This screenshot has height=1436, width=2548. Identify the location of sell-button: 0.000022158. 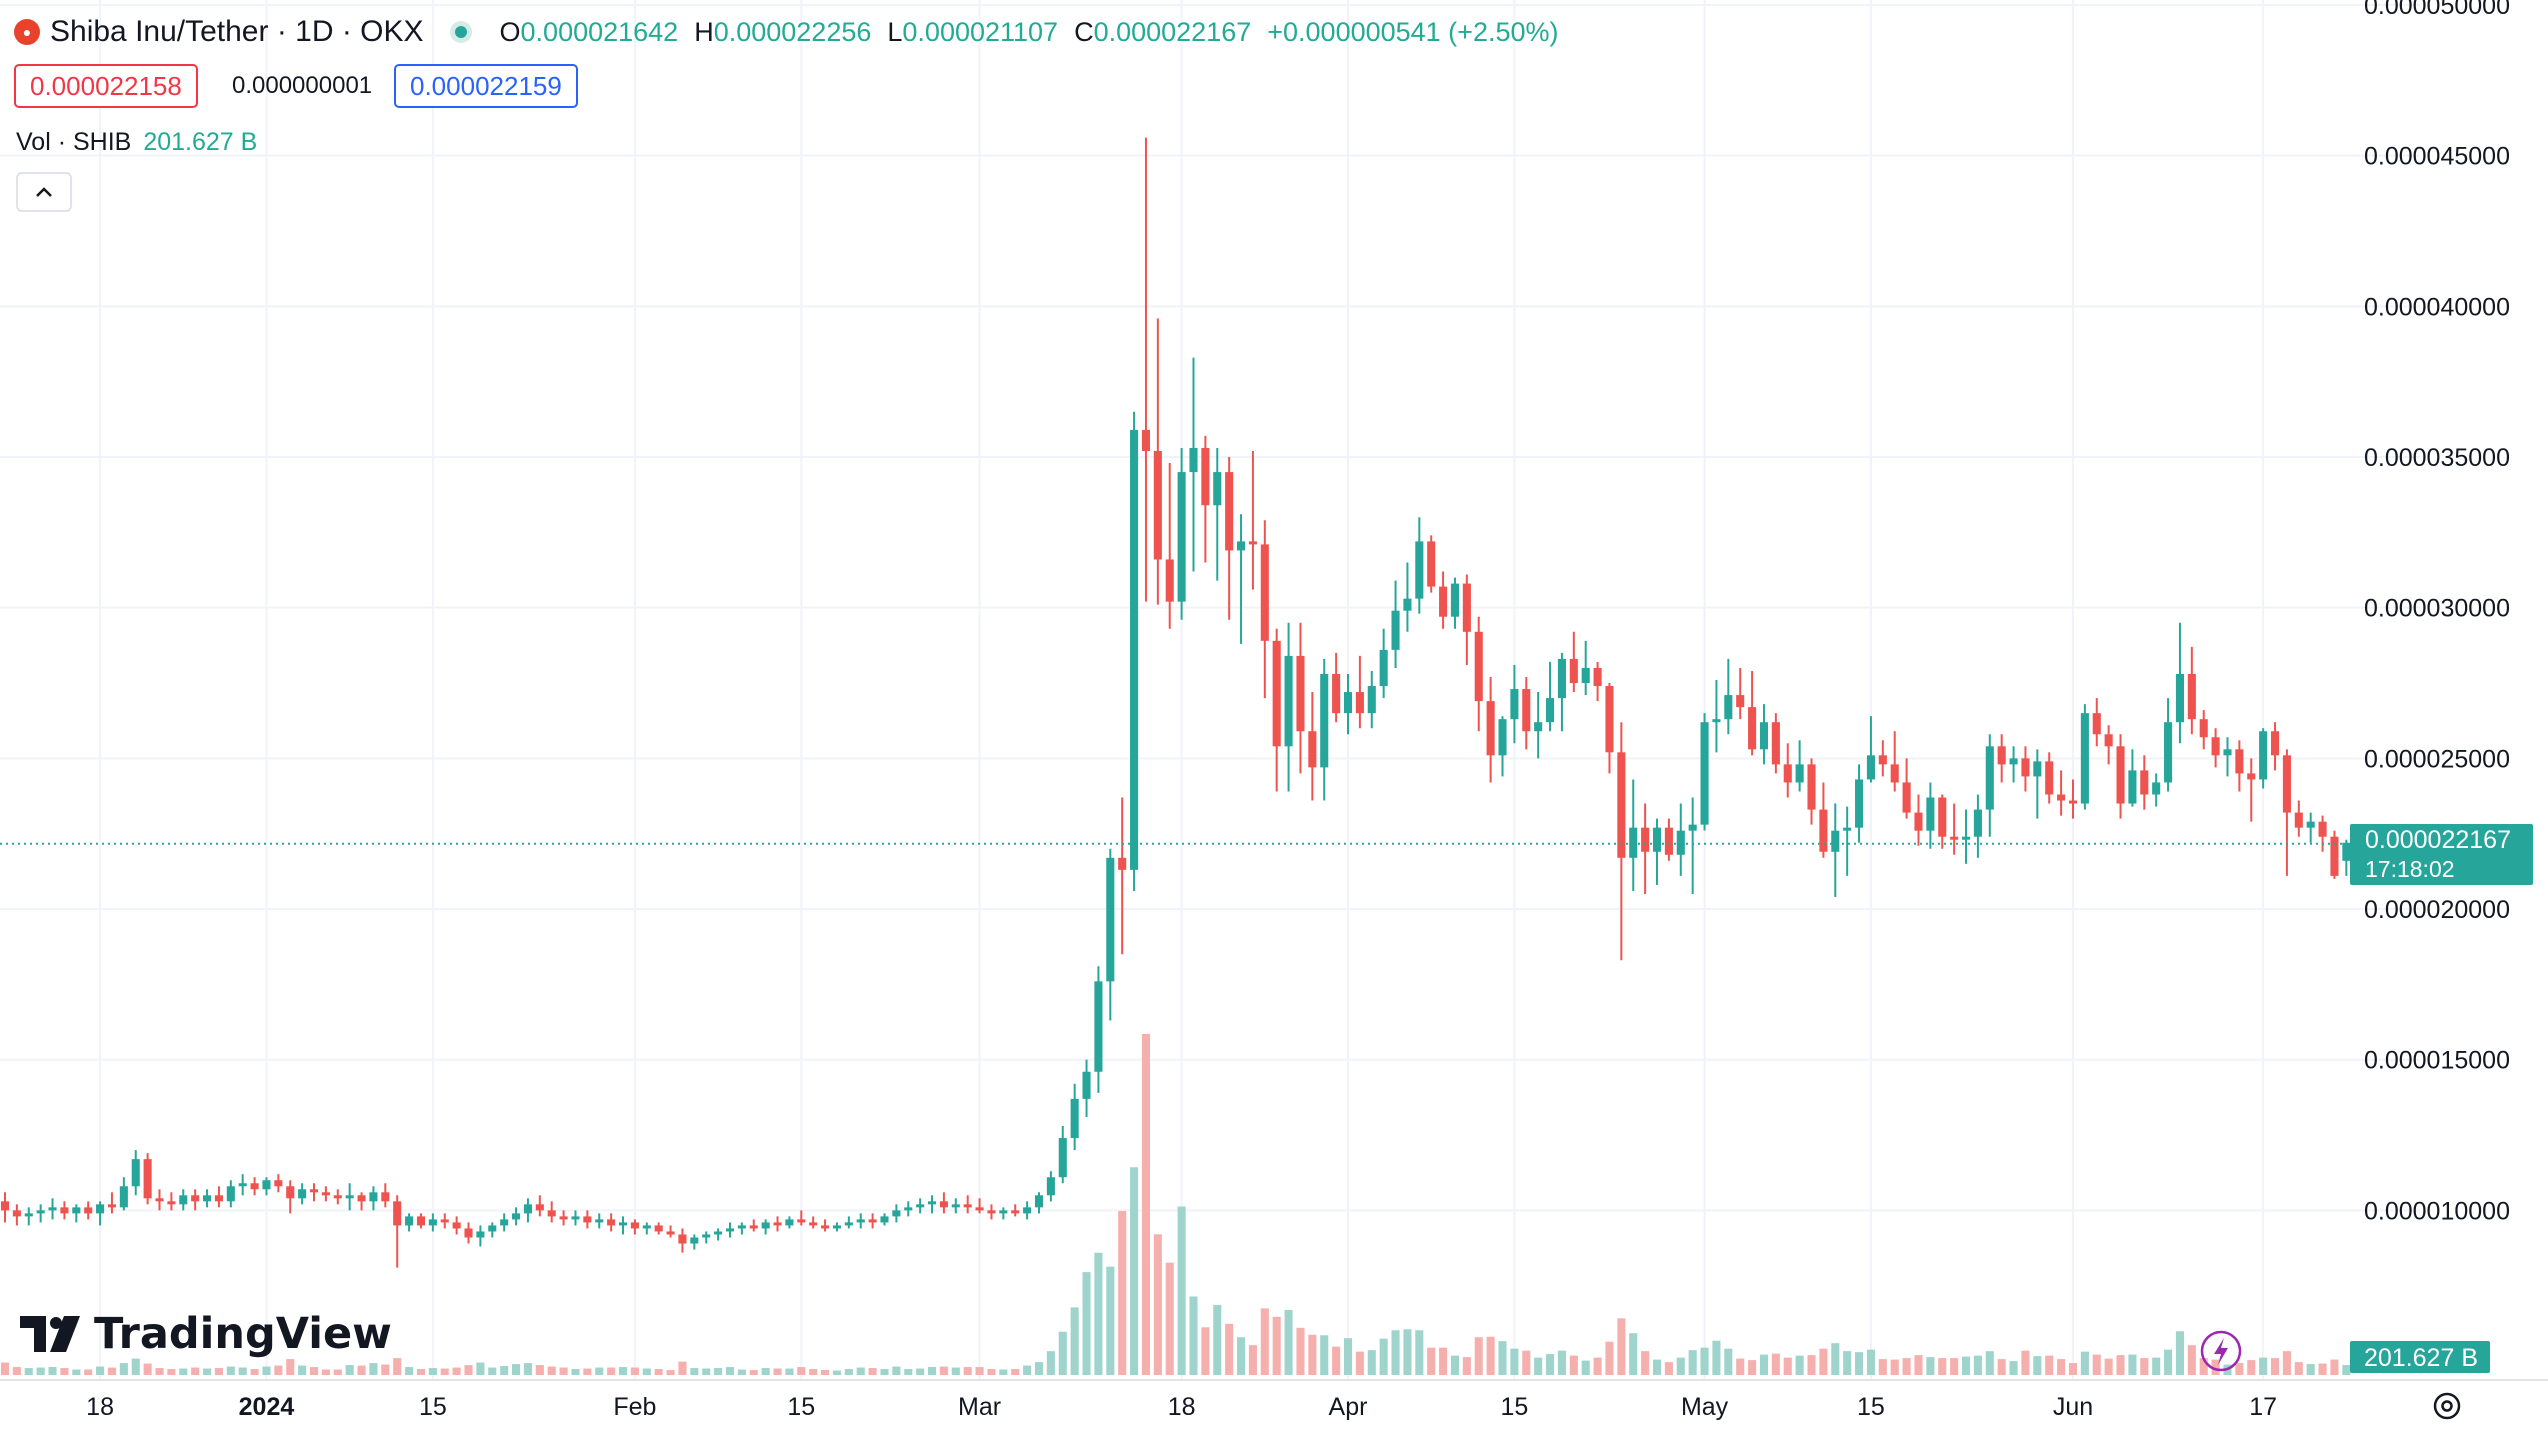
(106, 86).